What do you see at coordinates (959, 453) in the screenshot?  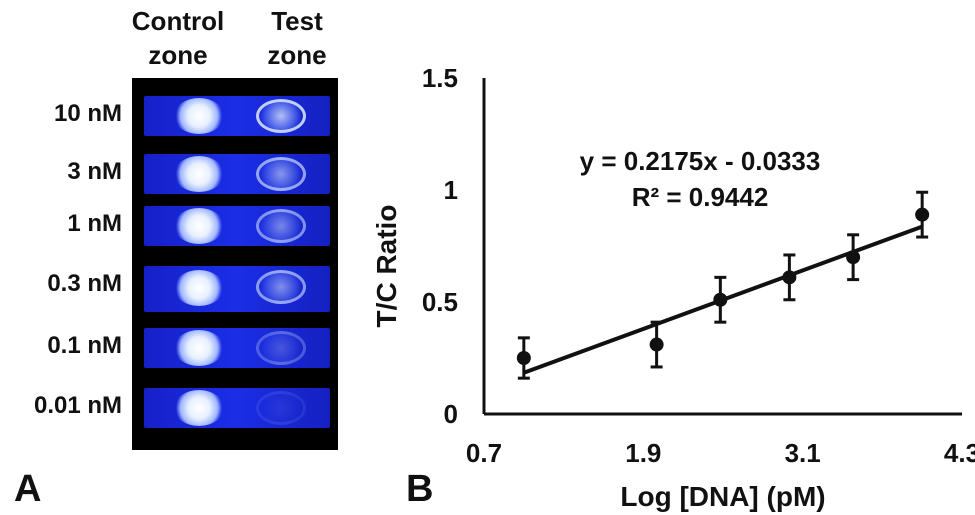 I see `x-tick-label: 4.3` at bounding box center [959, 453].